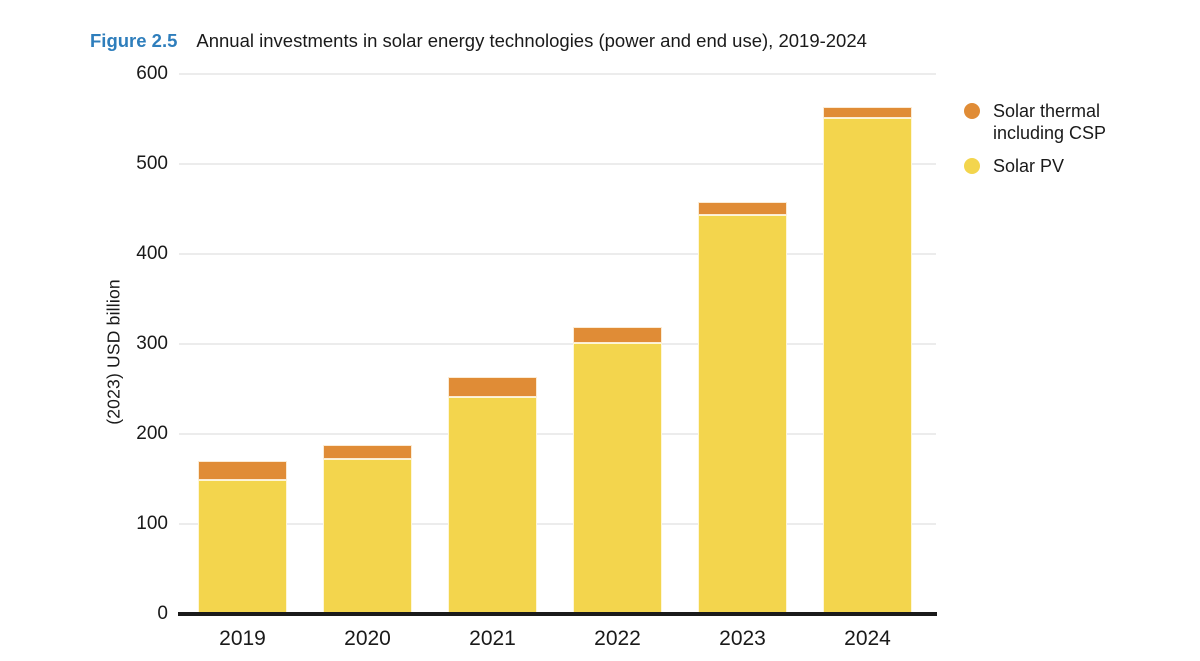 The image size is (1200, 661). What do you see at coordinates (134, 40) in the screenshot?
I see `figure-number-label: Figure 2.5` at bounding box center [134, 40].